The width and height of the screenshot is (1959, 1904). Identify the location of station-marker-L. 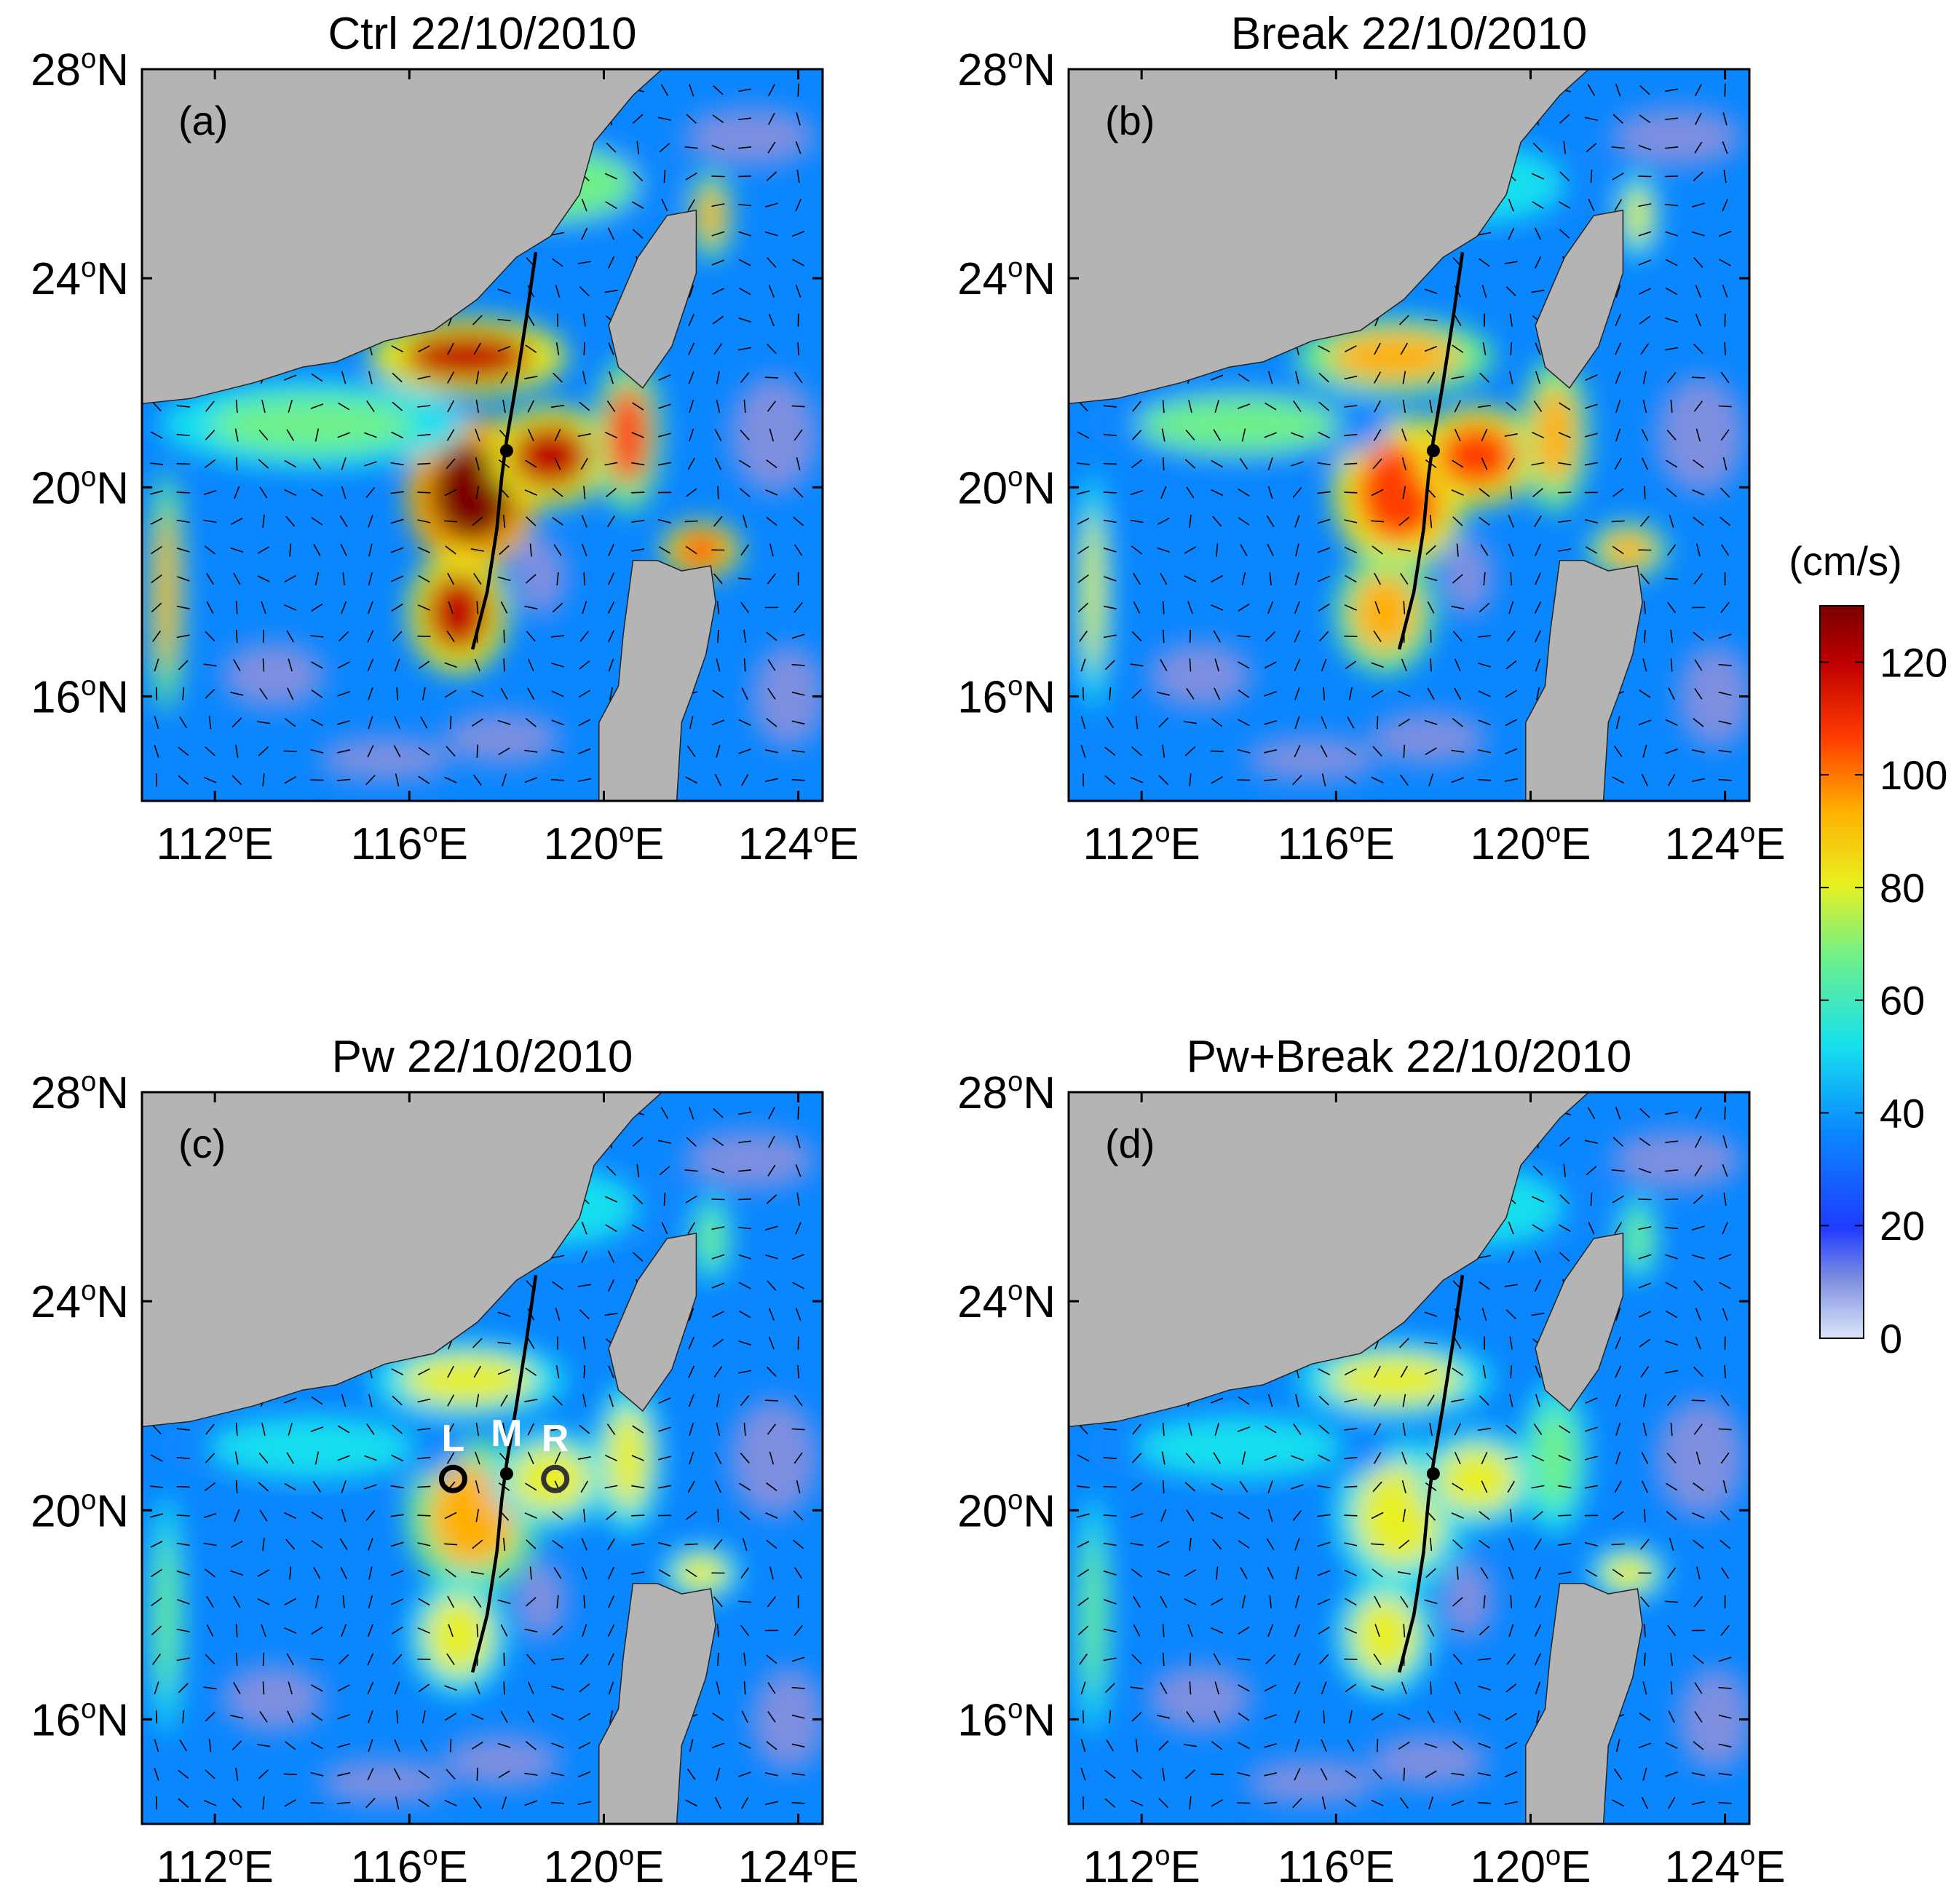
(452, 1478).